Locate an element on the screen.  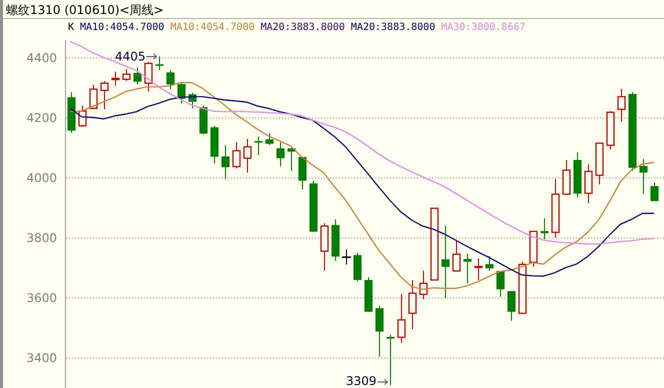
y-tick-label: 3600 is located at coordinates (41, 298).